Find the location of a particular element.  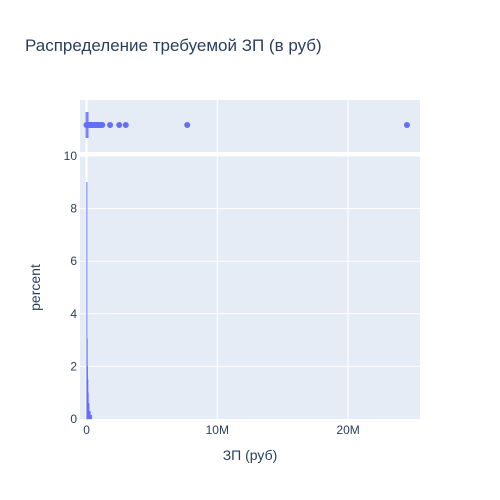

y-tick-label: 8 is located at coordinates (73, 209).